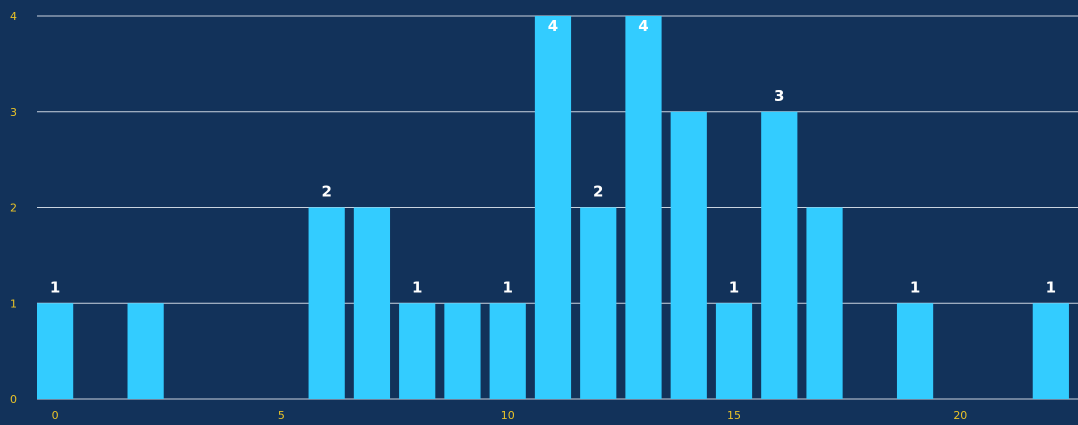 This screenshot has width=1078, height=425. What do you see at coordinates (553, 26) in the screenshot?
I see `data-label-11: 4` at bounding box center [553, 26].